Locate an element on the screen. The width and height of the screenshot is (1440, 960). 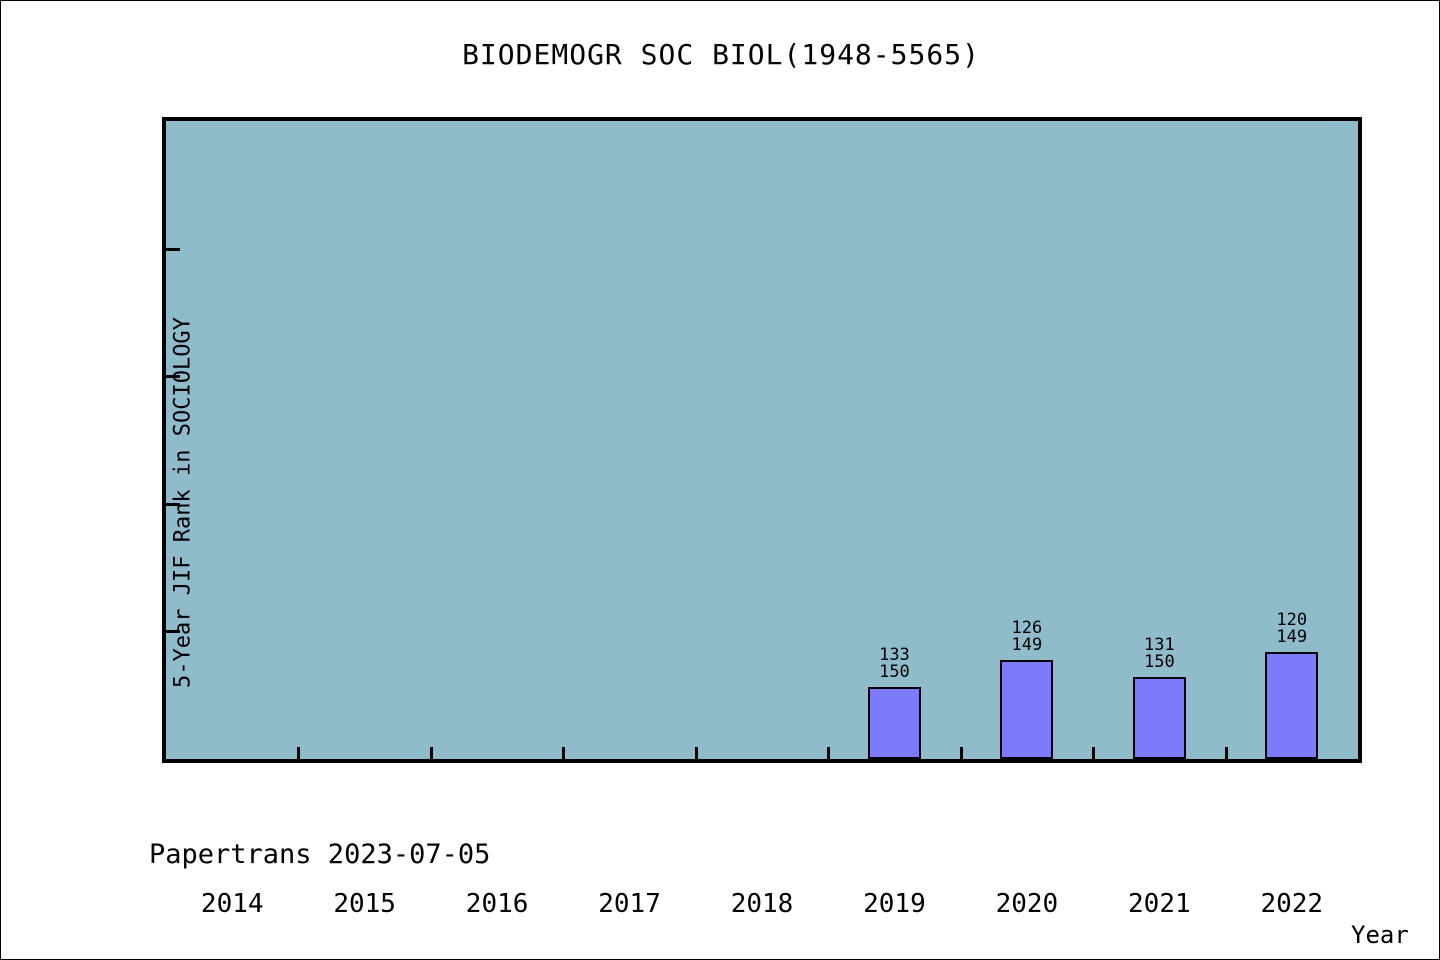
y-axis-title: 5-Year JIF Rank in SOCIOLOGY is located at coordinates (183, 502).